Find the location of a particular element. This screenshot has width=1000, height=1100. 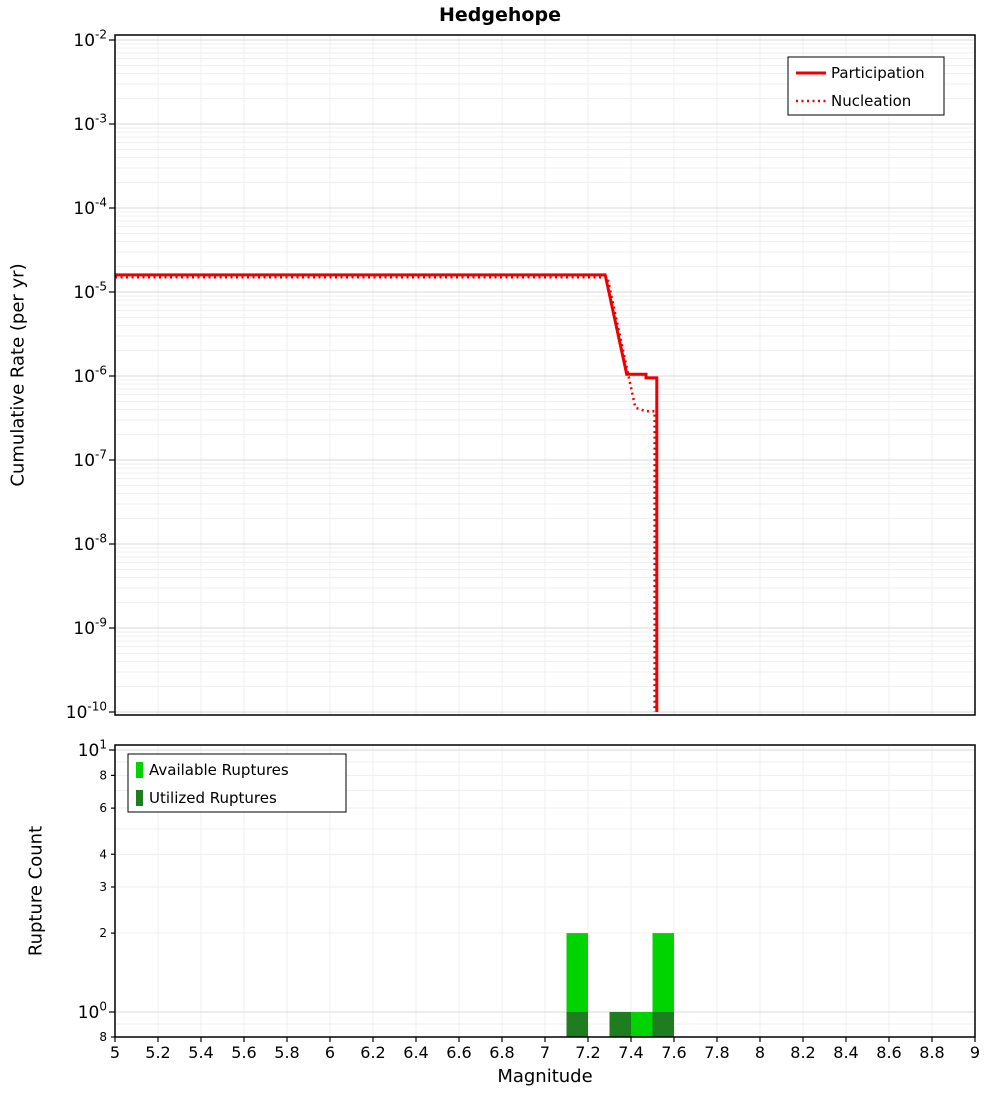

y-tick-label-top: 10⁻⁶ is located at coordinates (90, 375).